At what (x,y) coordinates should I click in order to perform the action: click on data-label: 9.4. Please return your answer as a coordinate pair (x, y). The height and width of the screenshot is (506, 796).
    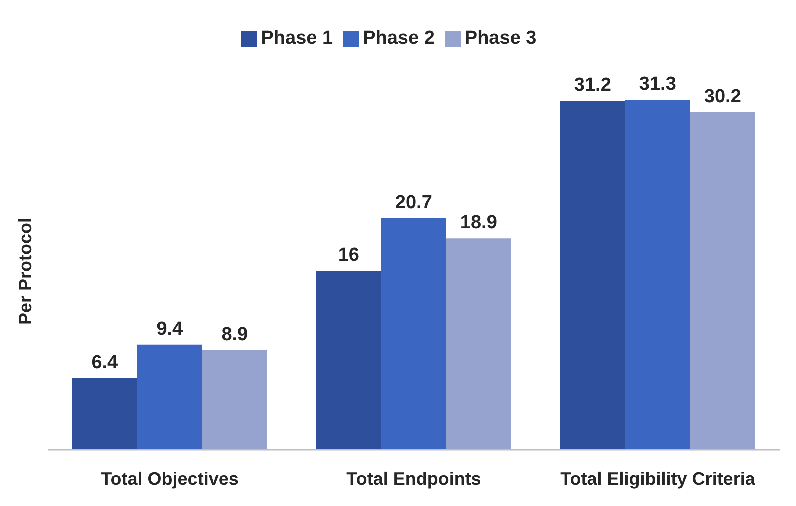
    Looking at the image, I should click on (170, 329).